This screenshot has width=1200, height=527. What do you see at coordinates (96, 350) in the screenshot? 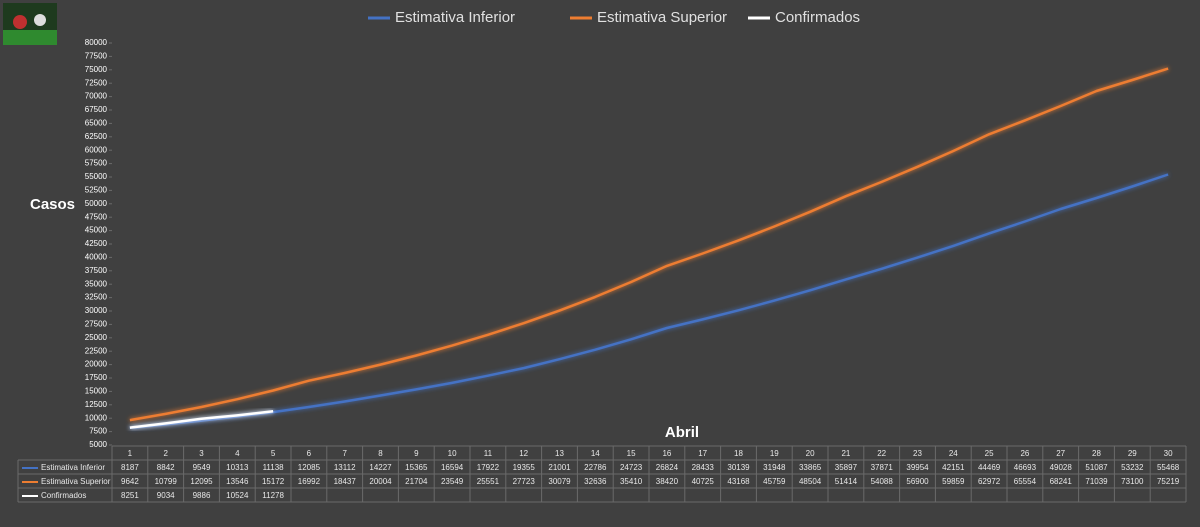
I see `y-tick-label: 22500` at bounding box center [96, 350].